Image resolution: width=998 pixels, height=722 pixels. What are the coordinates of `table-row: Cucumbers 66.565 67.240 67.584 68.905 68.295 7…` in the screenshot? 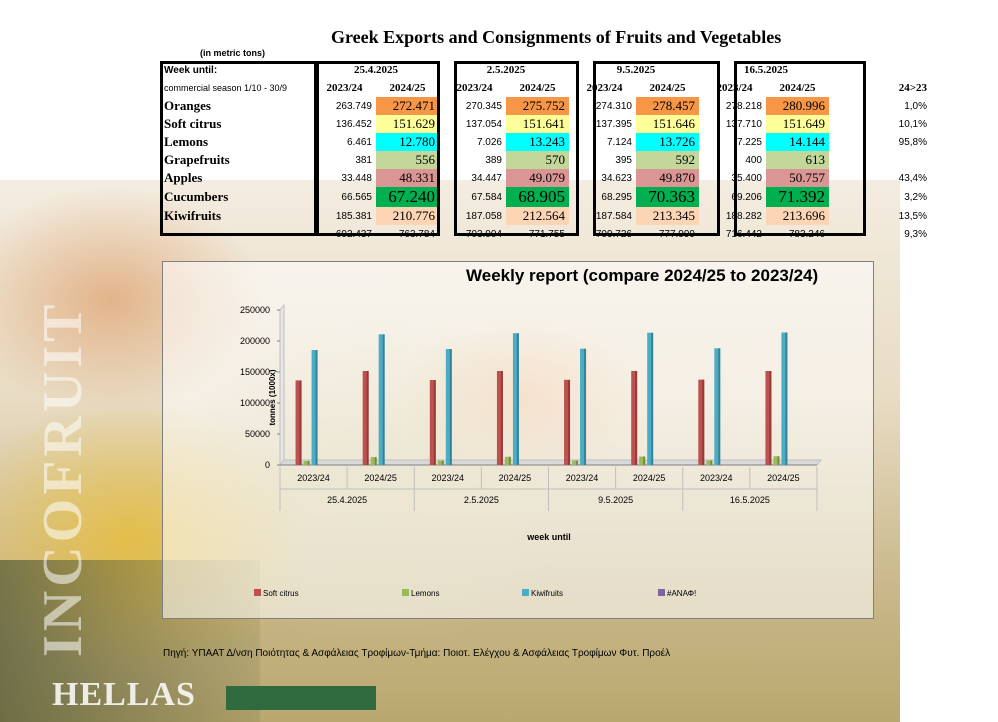 It's located at (545, 197).